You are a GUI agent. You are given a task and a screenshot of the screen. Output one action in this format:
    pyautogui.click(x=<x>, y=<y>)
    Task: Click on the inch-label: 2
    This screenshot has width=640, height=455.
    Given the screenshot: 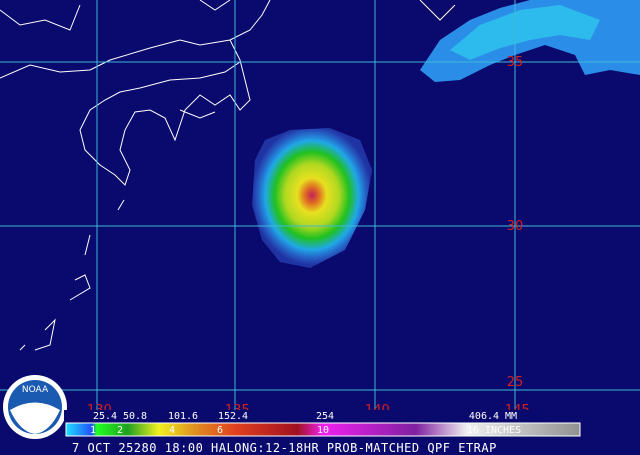 What is the action you would take?
    pyautogui.click(x=120, y=430)
    